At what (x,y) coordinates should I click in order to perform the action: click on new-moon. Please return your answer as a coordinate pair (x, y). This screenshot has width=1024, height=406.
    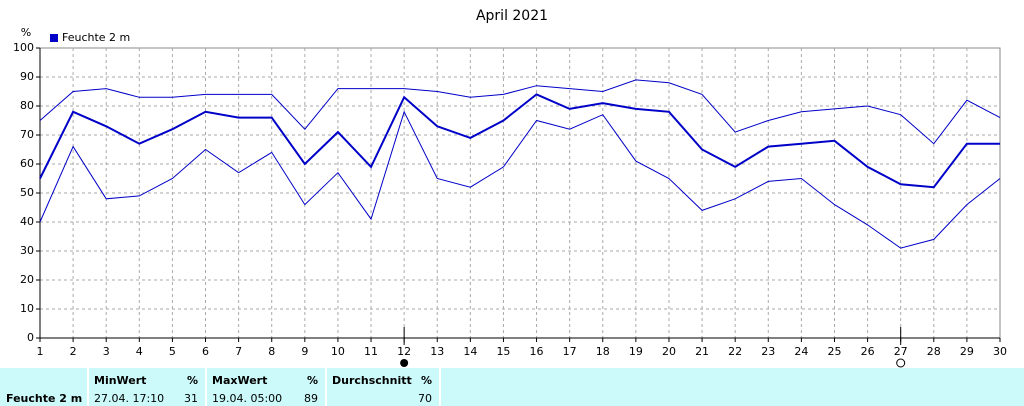
    Looking at the image, I should click on (901, 363).